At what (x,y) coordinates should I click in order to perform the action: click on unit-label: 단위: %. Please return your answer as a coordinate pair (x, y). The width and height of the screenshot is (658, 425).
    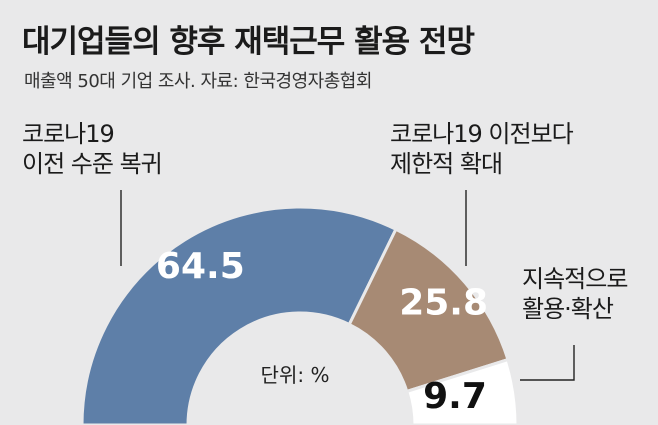
    Looking at the image, I should click on (295, 375).